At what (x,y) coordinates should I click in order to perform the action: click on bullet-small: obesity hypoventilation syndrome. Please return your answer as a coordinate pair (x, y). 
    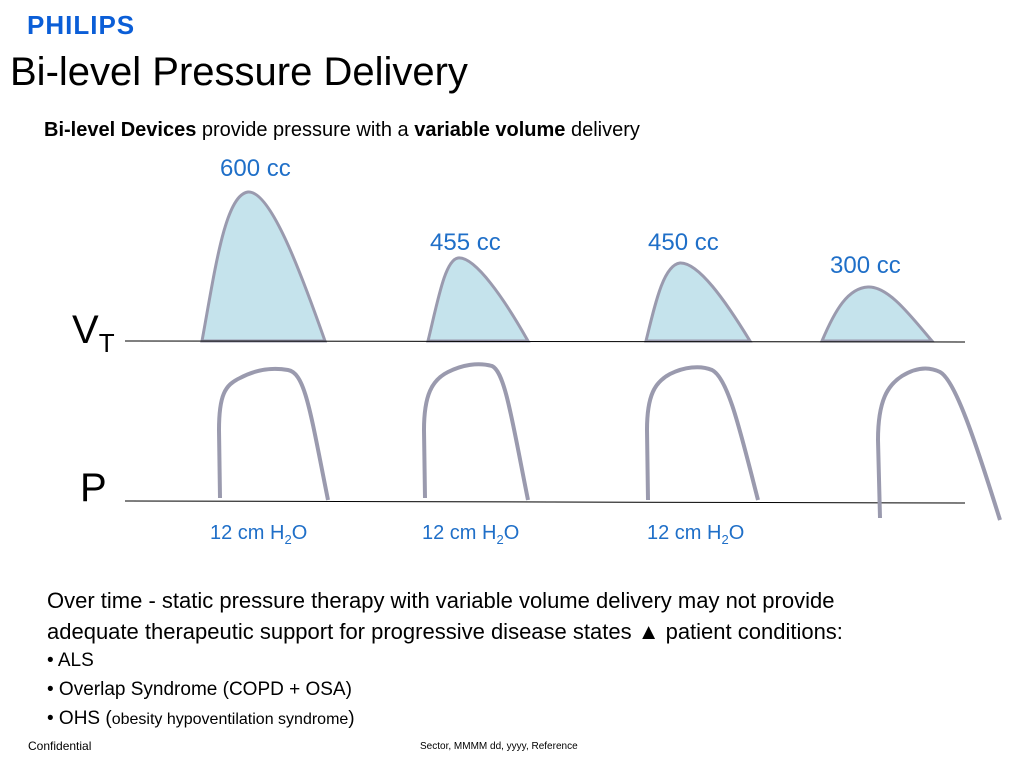
    Looking at the image, I should click on (230, 719).